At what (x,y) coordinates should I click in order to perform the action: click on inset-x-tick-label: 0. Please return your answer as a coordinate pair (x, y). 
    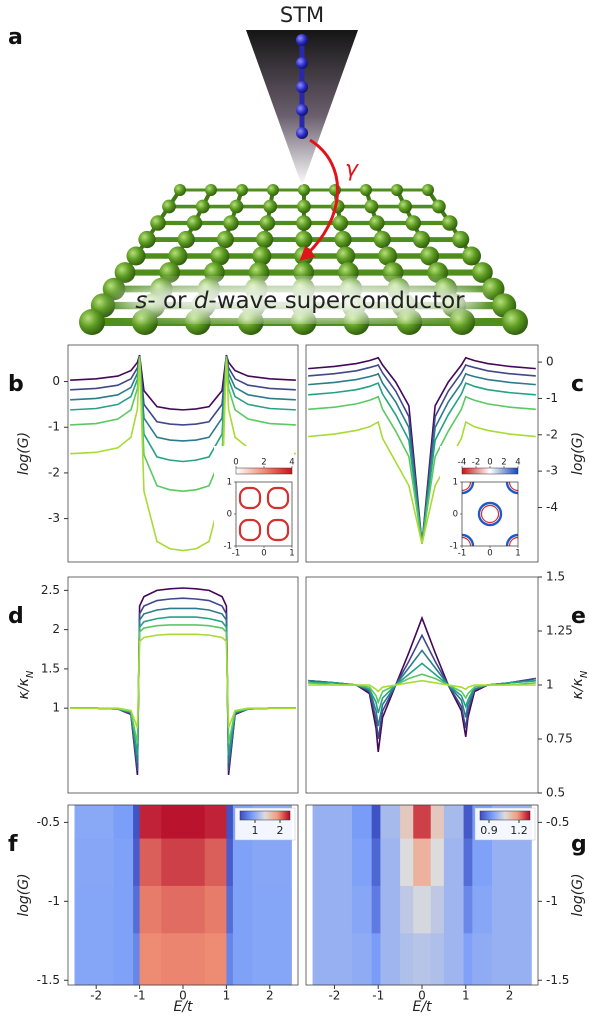
    Looking at the image, I should click on (263, 554).